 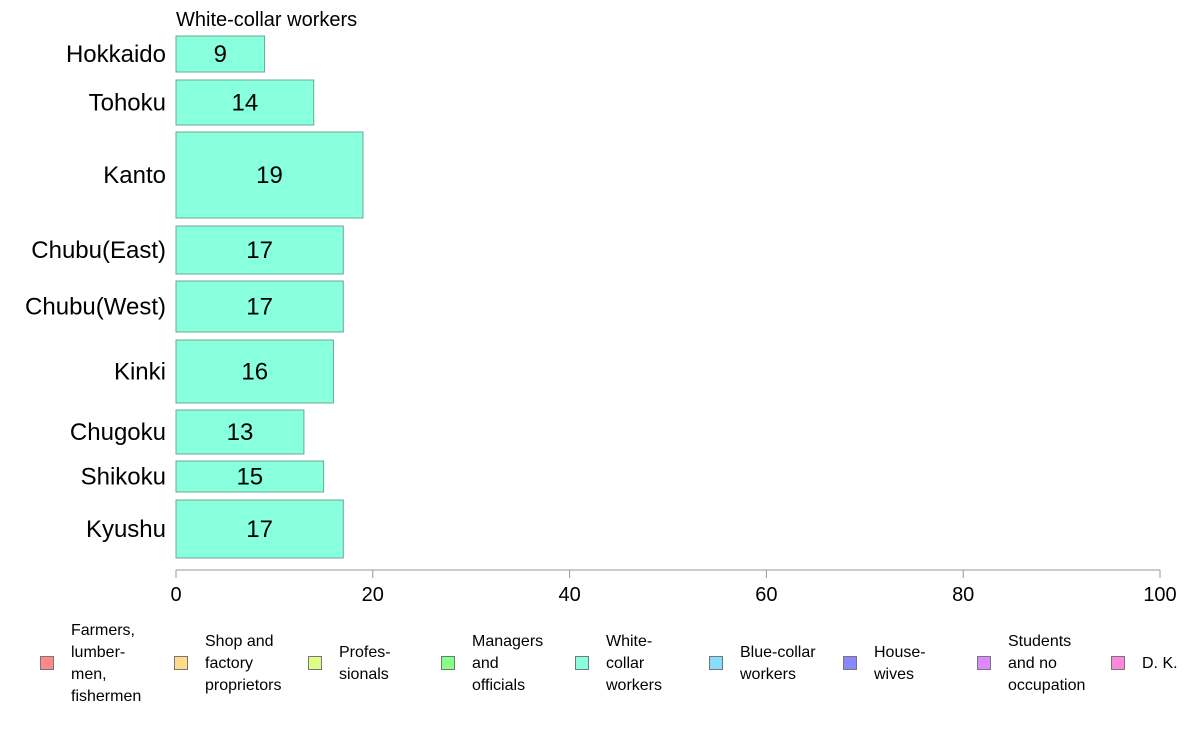 What do you see at coordinates (1047, 663) in the screenshot?
I see `legend-label: Students and no occupation` at bounding box center [1047, 663].